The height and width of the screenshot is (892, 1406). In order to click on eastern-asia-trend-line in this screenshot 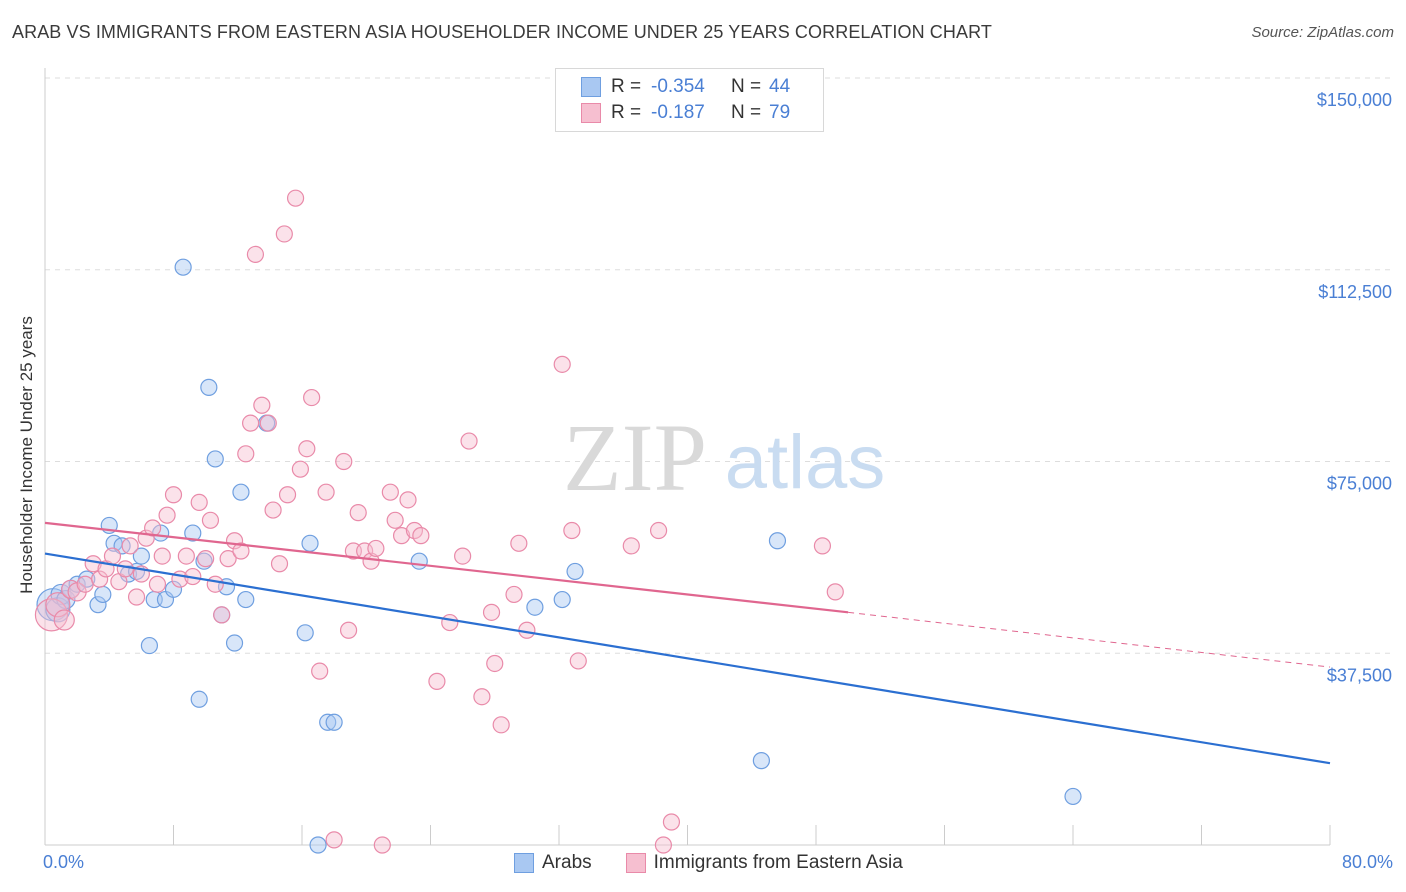, I will do `click(446, 567)`.